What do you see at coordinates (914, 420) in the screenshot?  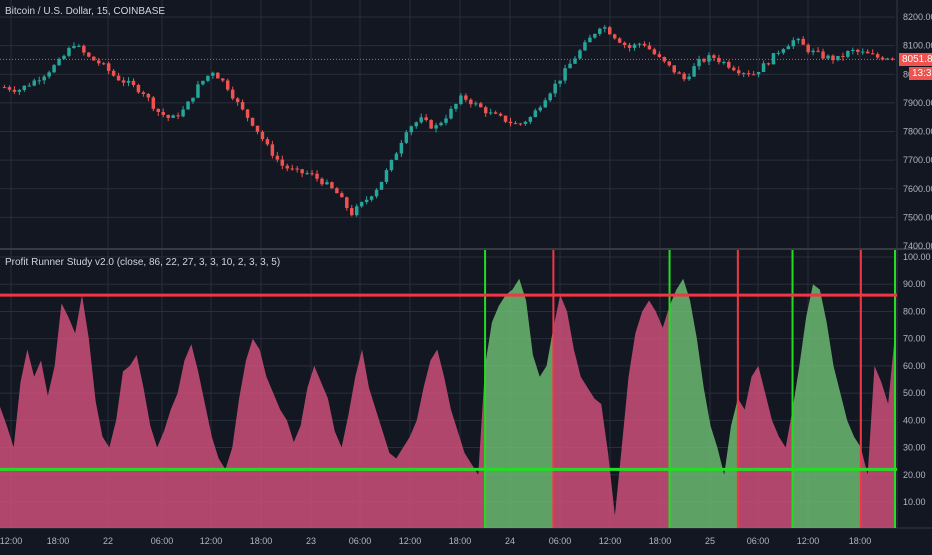 I see `study-tick-label: 40.00` at bounding box center [914, 420].